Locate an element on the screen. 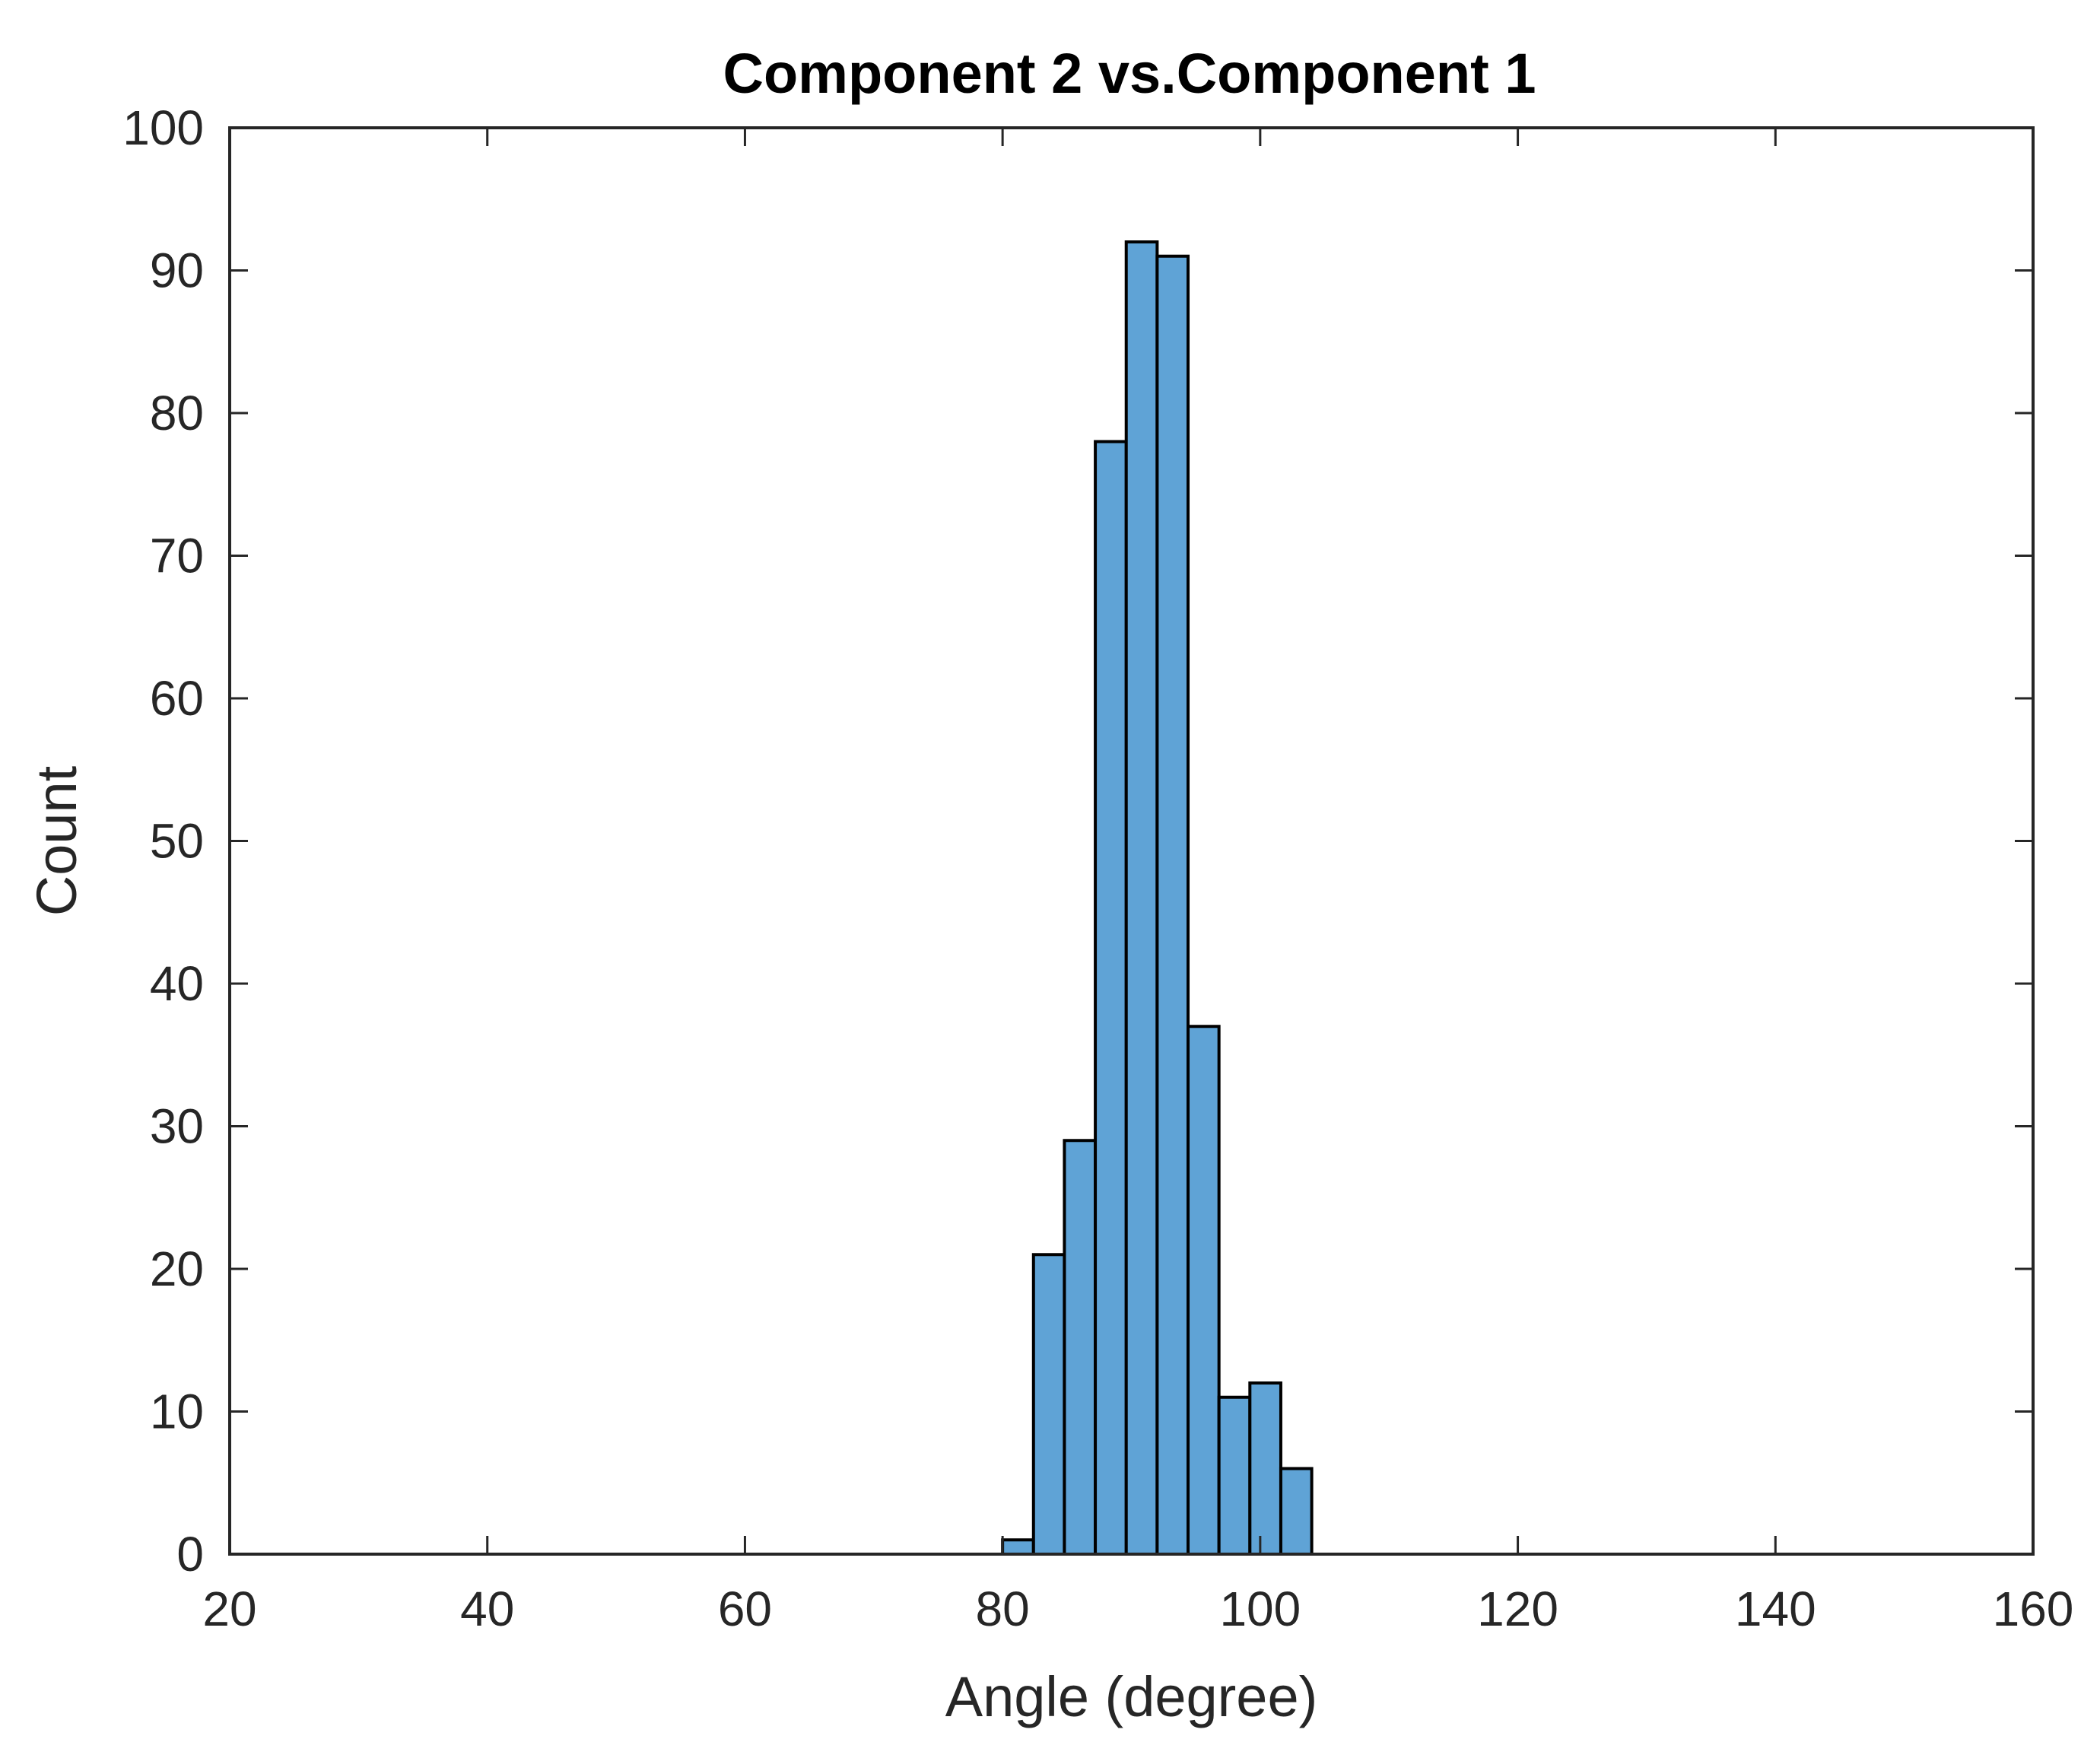 This screenshot has height=1739, width=2100. y-tick-label: 10 is located at coordinates (177, 1412).